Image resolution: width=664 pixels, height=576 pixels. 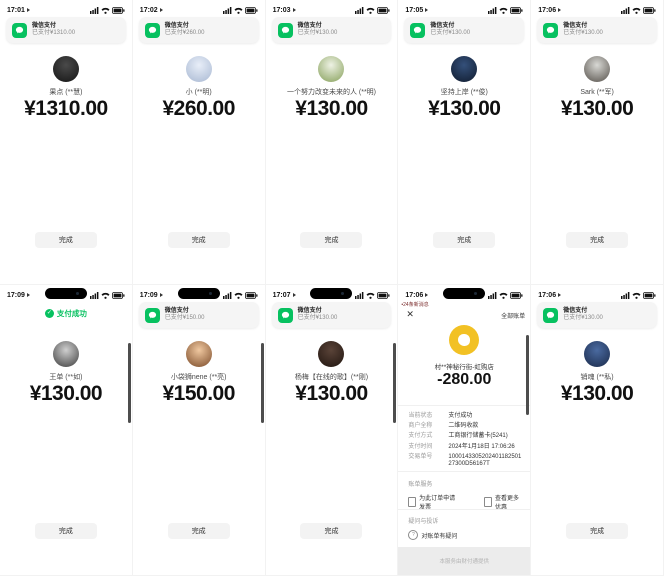 I want to click on merchant-logo, so click(x=464, y=340).